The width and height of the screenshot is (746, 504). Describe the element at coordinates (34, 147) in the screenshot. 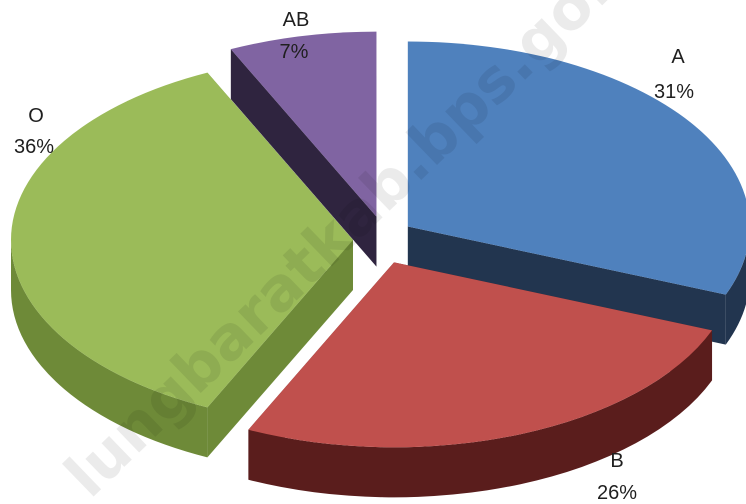

I see `label-o-percent: 36%` at that location.